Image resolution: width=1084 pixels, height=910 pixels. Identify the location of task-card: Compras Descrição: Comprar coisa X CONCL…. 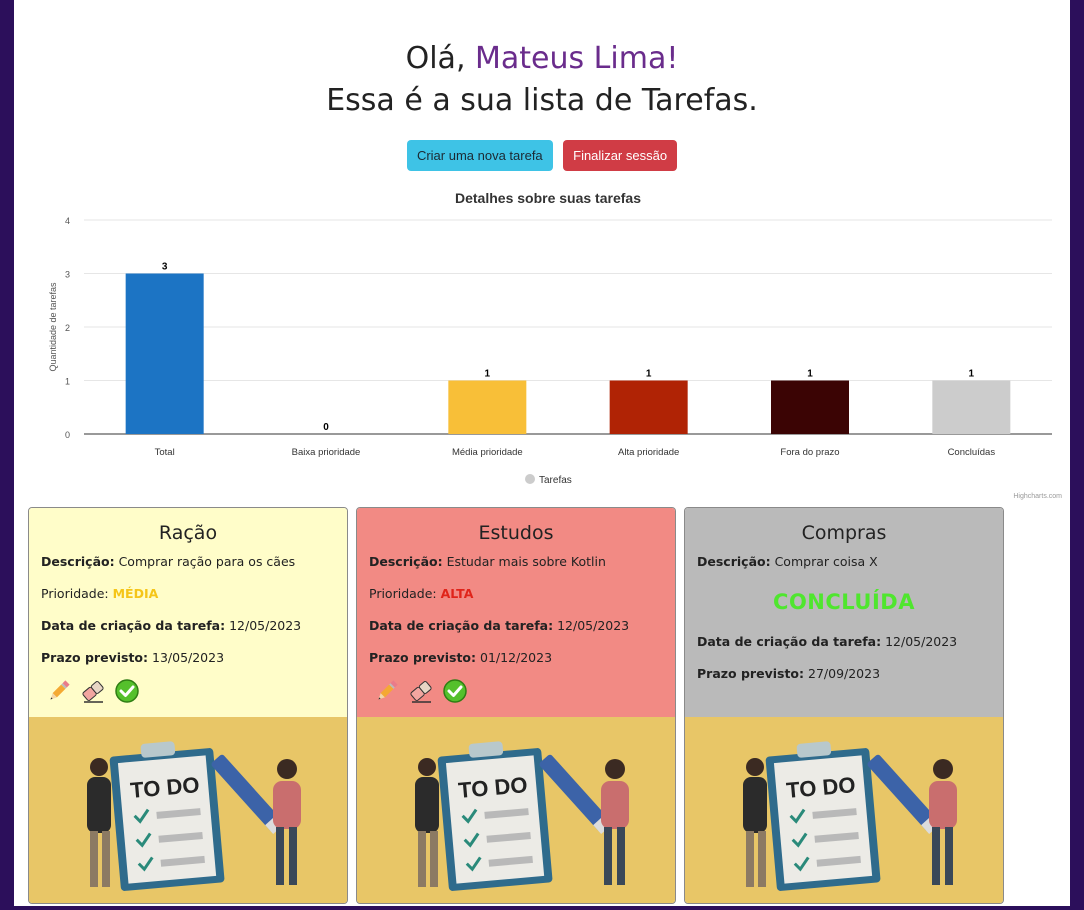
(844, 705).